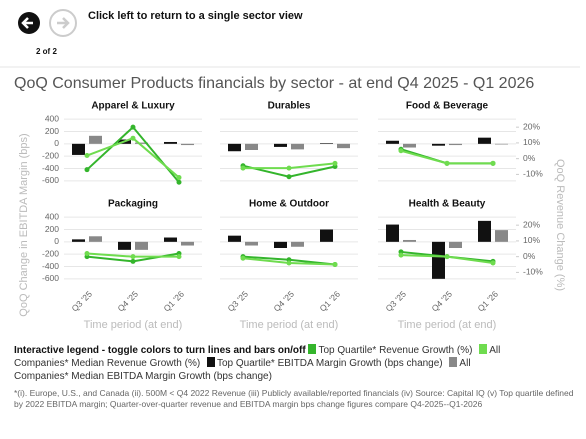 Image resolution: width=586 pixels, height=439 pixels. I want to click on page-indicator: 2 of 2, so click(46, 51).